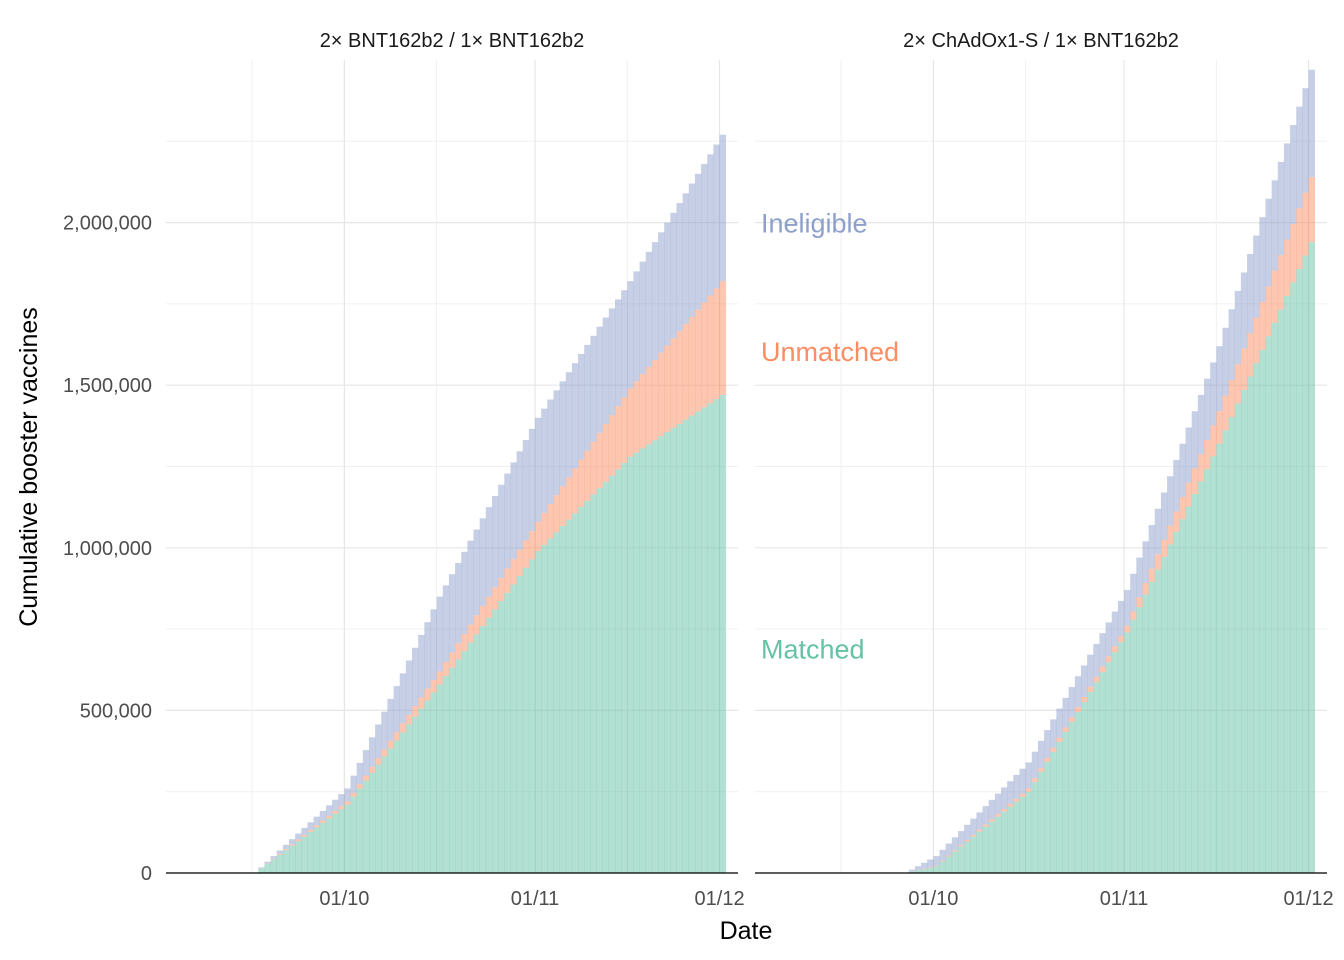 The width and height of the screenshot is (1344, 960). Describe the element at coordinates (535, 899) in the screenshot. I see `x-tick-label: 01/11` at that location.